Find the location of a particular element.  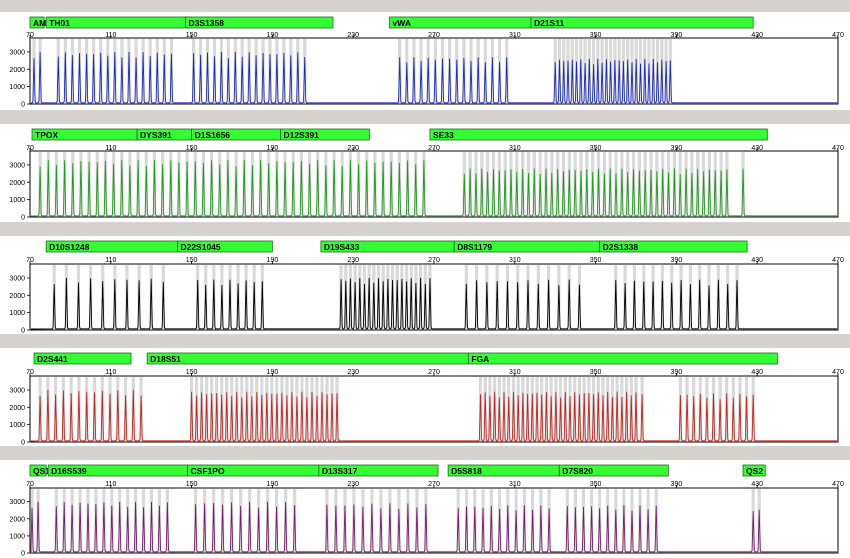

marker-bar-d21s11 is located at coordinates (642, 22).